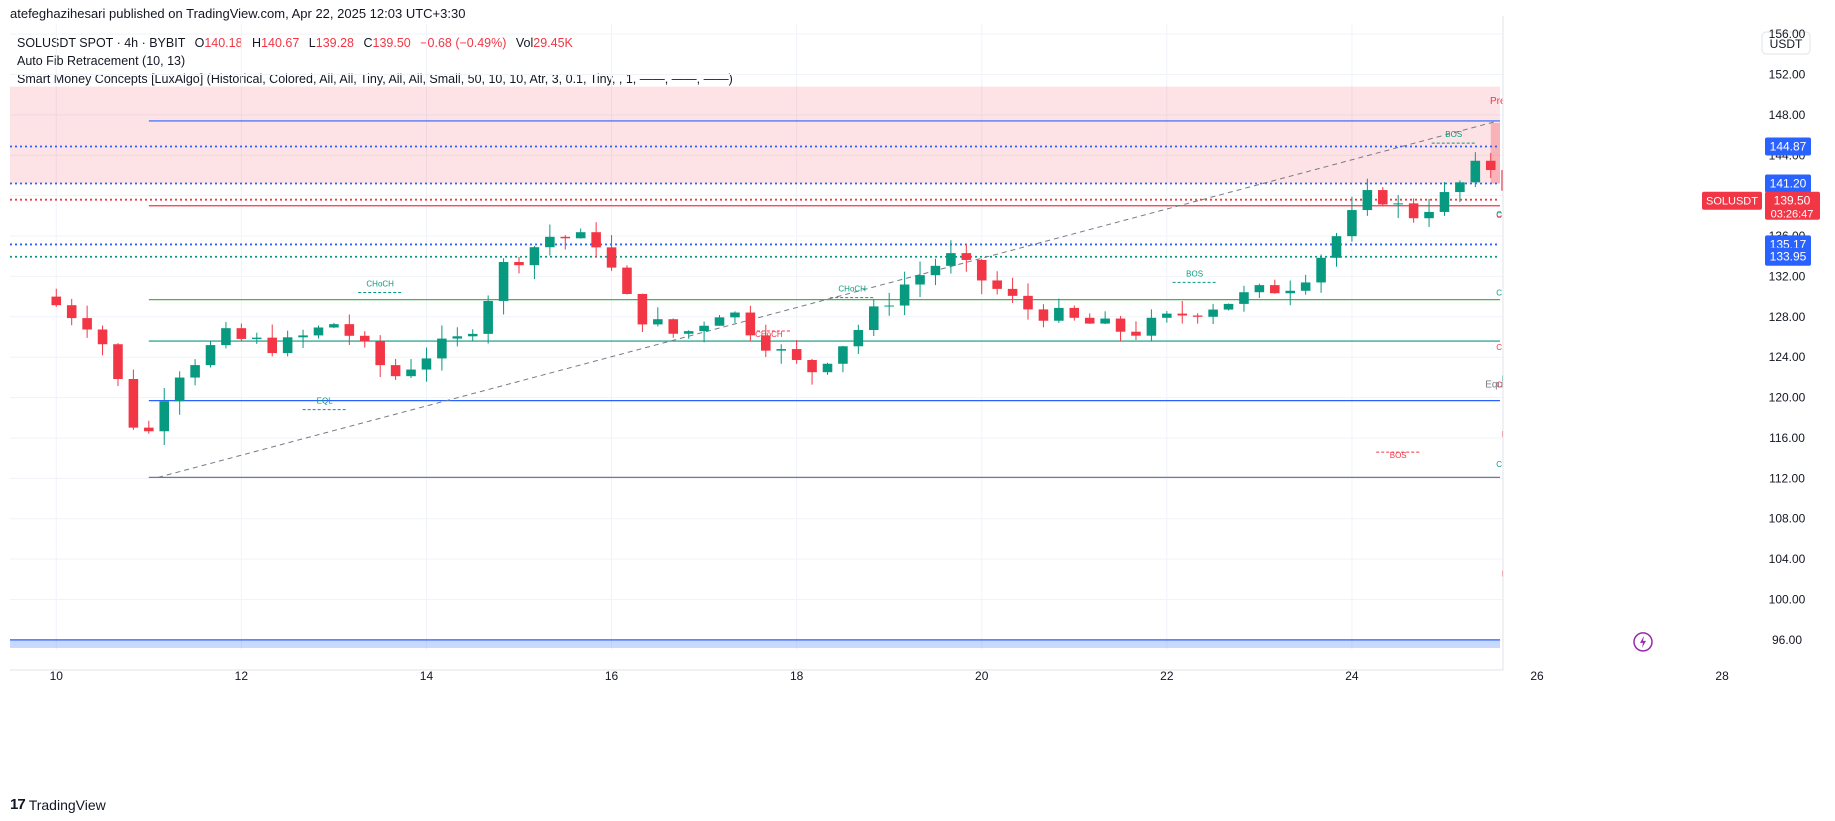 The image size is (1835, 821). What do you see at coordinates (982, 676) in the screenshot?
I see `x-tick-label: 20` at bounding box center [982, 676].